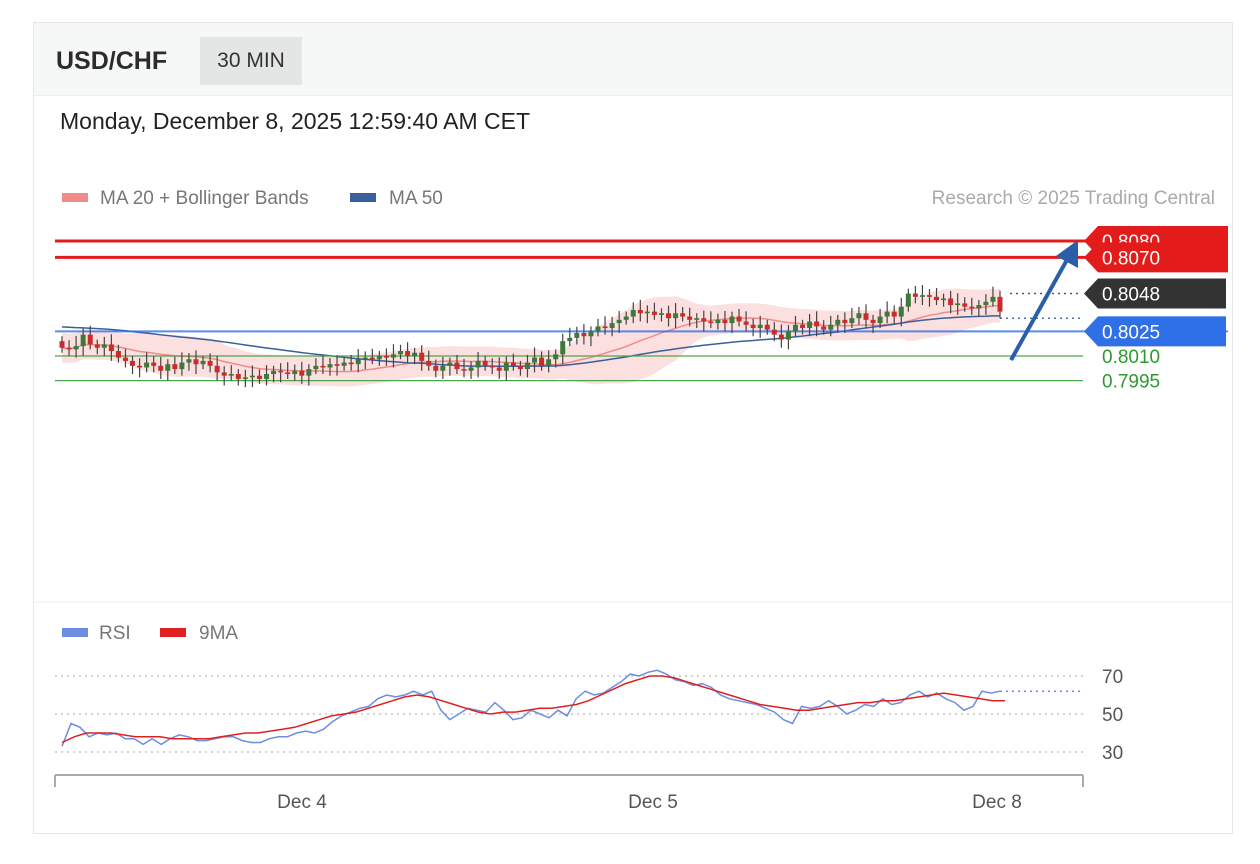  Describe the element at coordinates (112, 61) in the screenshot. I see `symbol-title: USD/CHF` at that location.